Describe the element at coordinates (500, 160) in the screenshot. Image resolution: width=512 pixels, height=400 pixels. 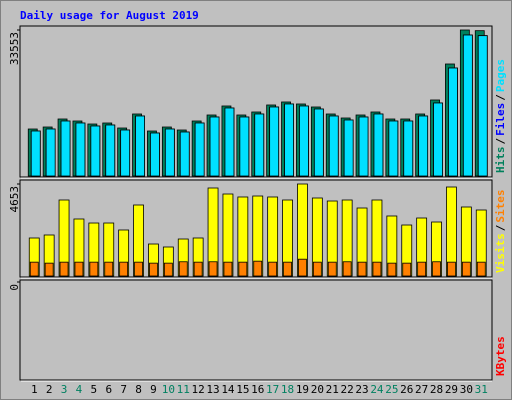
I see `legend-label: Hits` at that location.